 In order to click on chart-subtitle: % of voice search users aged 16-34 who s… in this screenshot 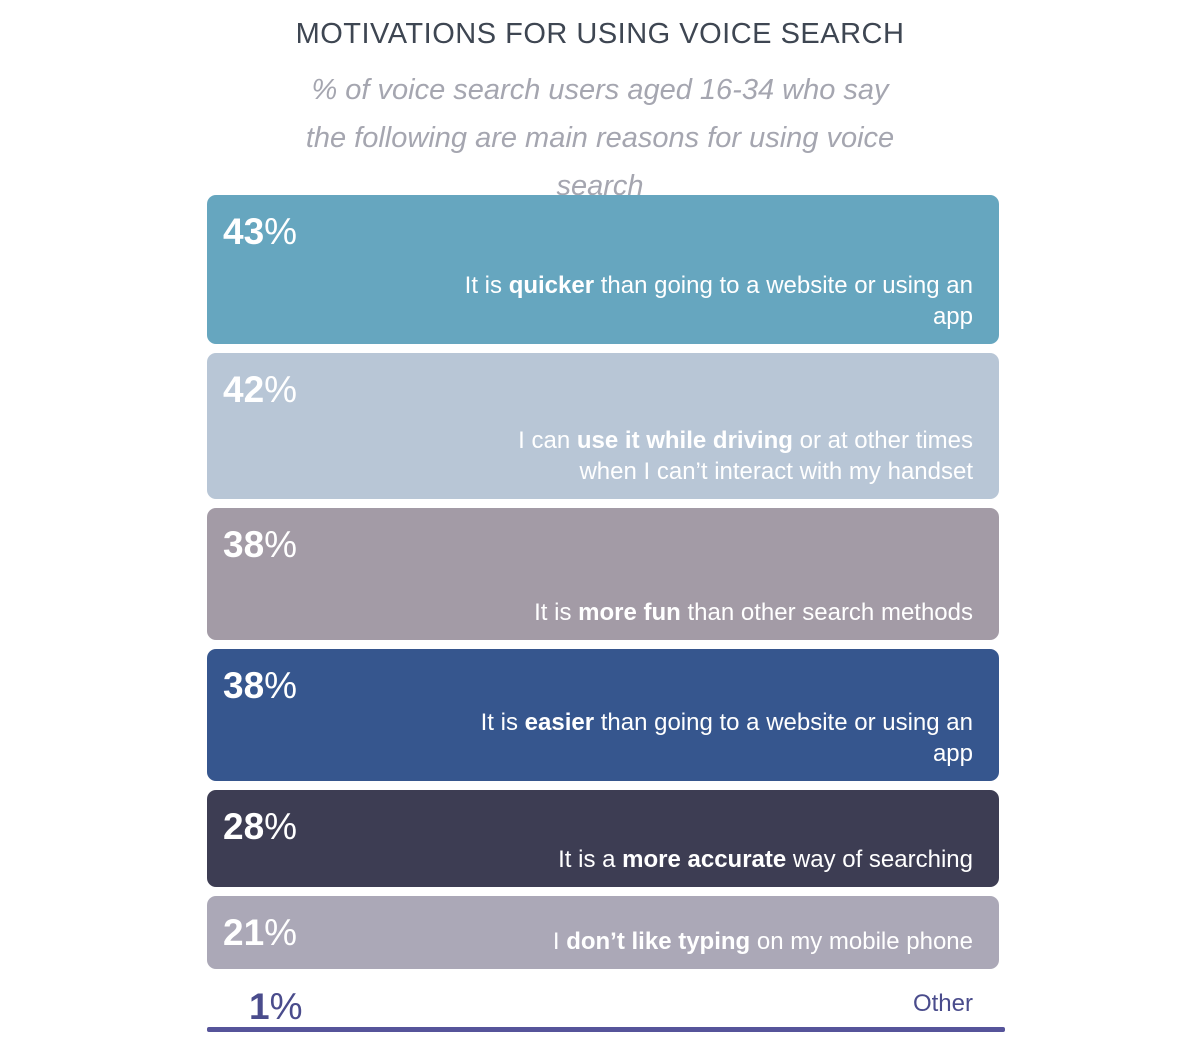, I will do `click(600, 138)`.